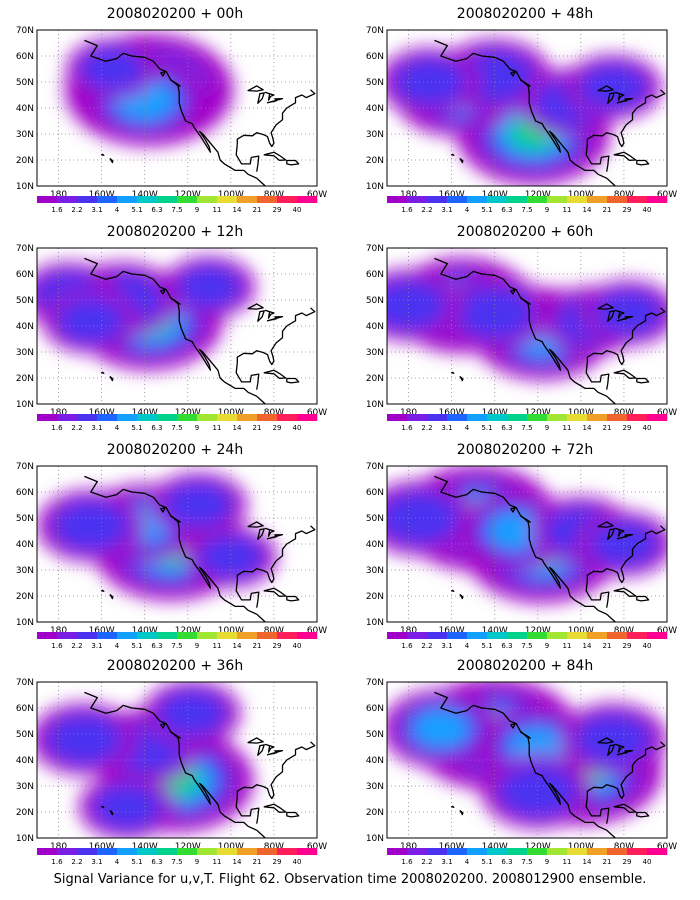 The image size is (700, 900). I want to click on colorbar-label: 14, so click(237, 210).